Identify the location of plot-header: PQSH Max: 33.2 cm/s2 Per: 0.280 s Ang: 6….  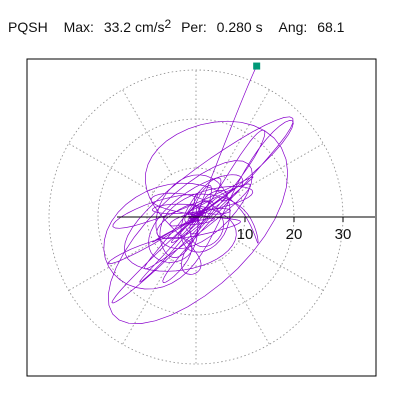
(176, 28).